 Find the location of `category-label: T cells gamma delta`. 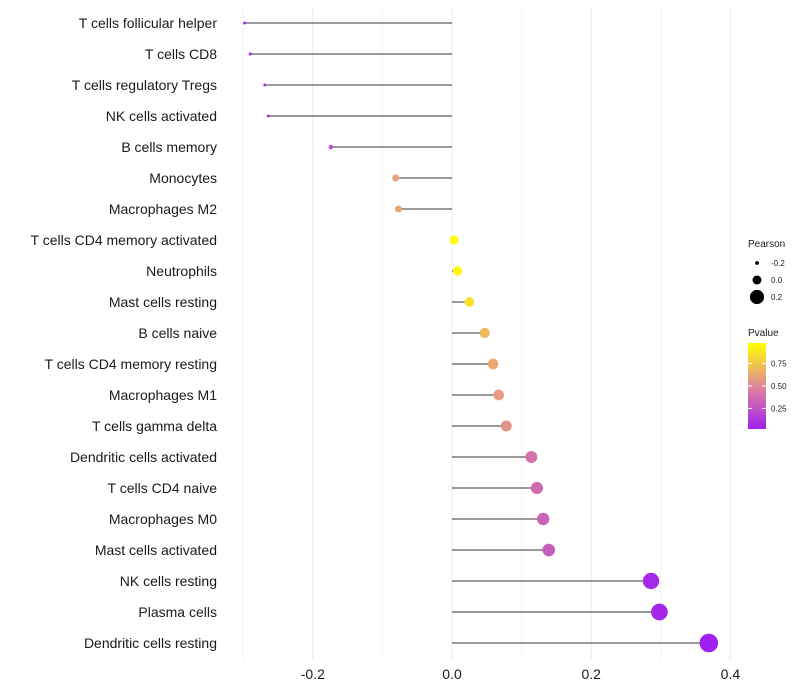

category-label: T cells gamma delta is located at coordinates (154, 426).